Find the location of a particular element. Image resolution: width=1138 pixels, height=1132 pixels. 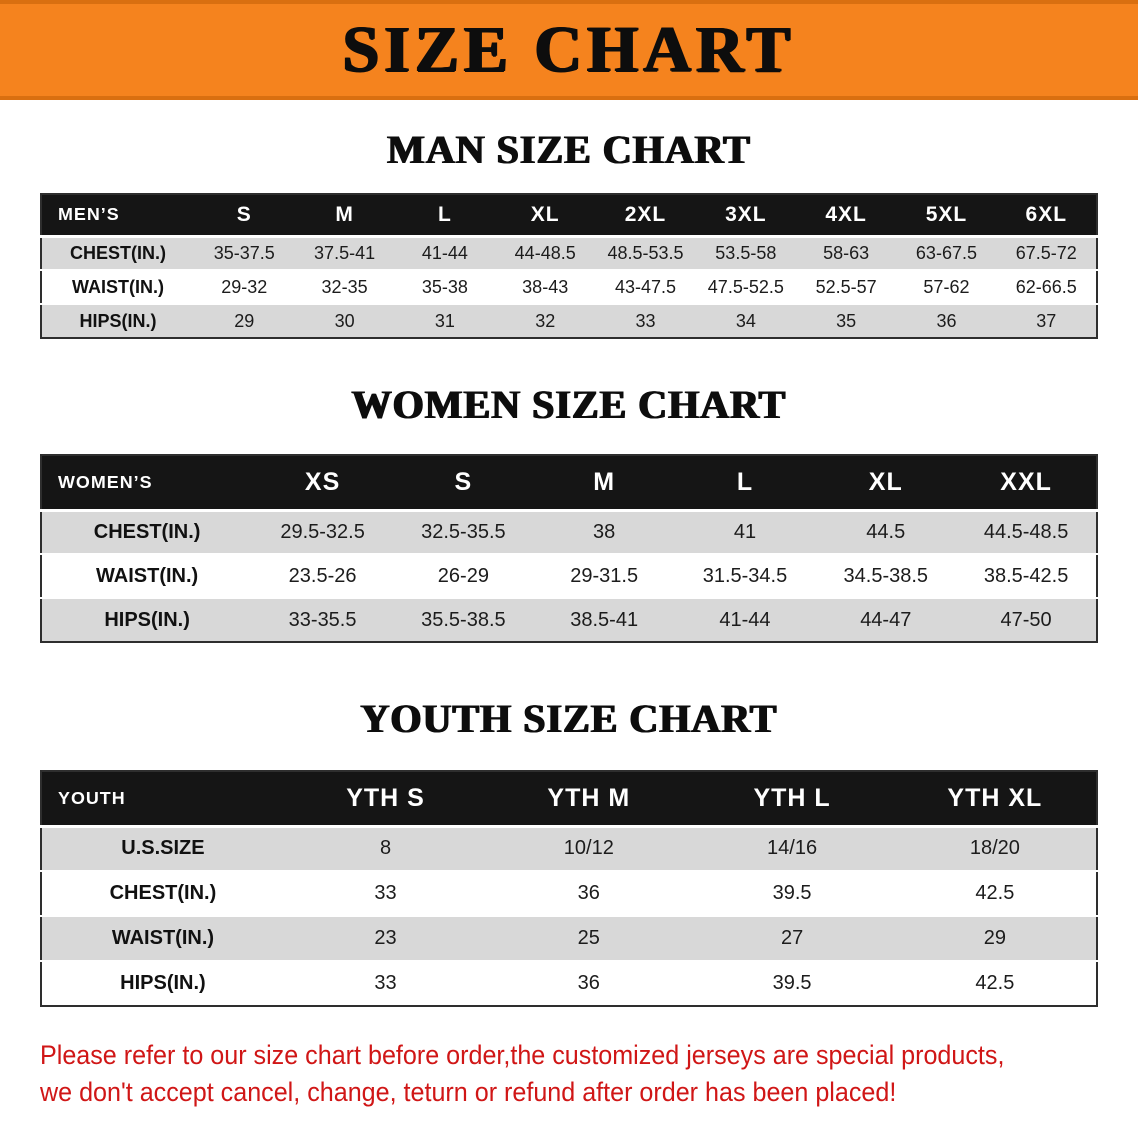

men-size-value-cell: 29-32 is located at coordinates (244, 286).